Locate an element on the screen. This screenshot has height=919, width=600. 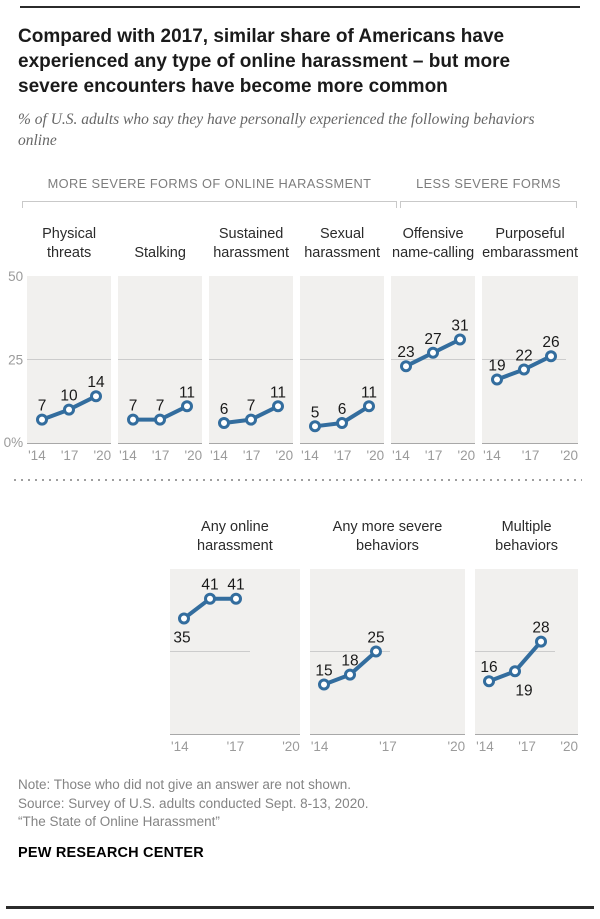
y-tick-0: 0% is located at coordinates (13, 443).